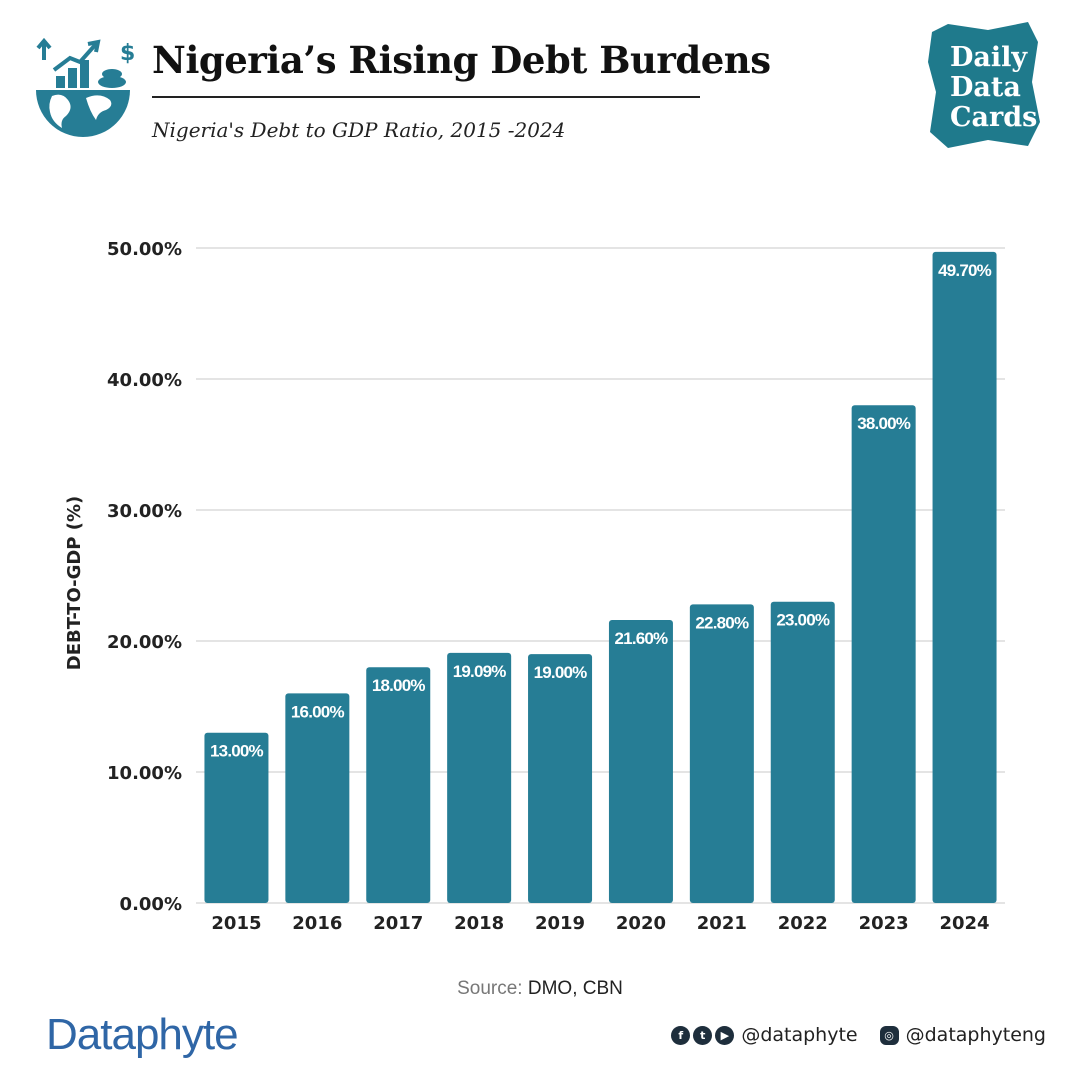 The image size is (1080, 1080). What do you see at coordinates (561, 672) in the screenshot?
I see `data-label: 19.00%` at bounding box center [561, 672].